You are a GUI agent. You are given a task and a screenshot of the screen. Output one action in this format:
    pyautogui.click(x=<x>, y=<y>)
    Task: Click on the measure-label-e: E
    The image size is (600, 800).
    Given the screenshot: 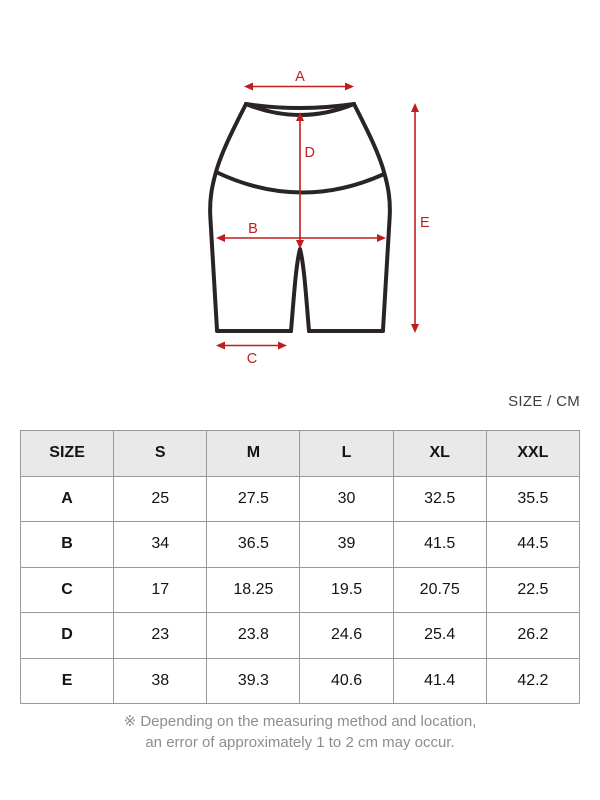 What is the action you would take?
    pyautogui.click(x=425, y=223)
    